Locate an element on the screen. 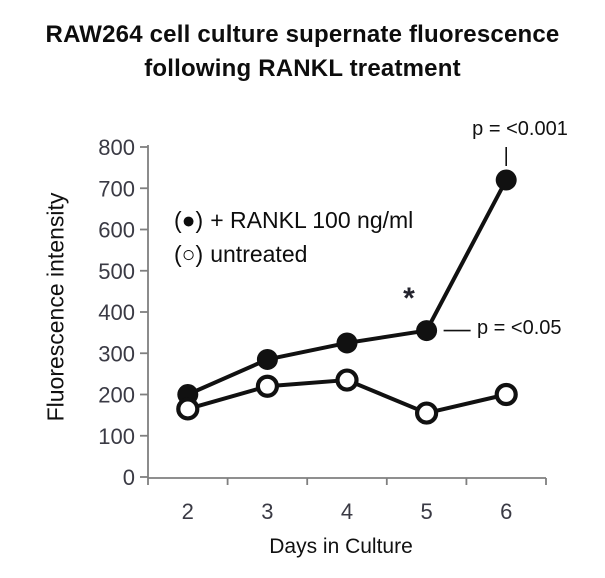  data-point-untreated-day5 is located at coordinates (427, 413).